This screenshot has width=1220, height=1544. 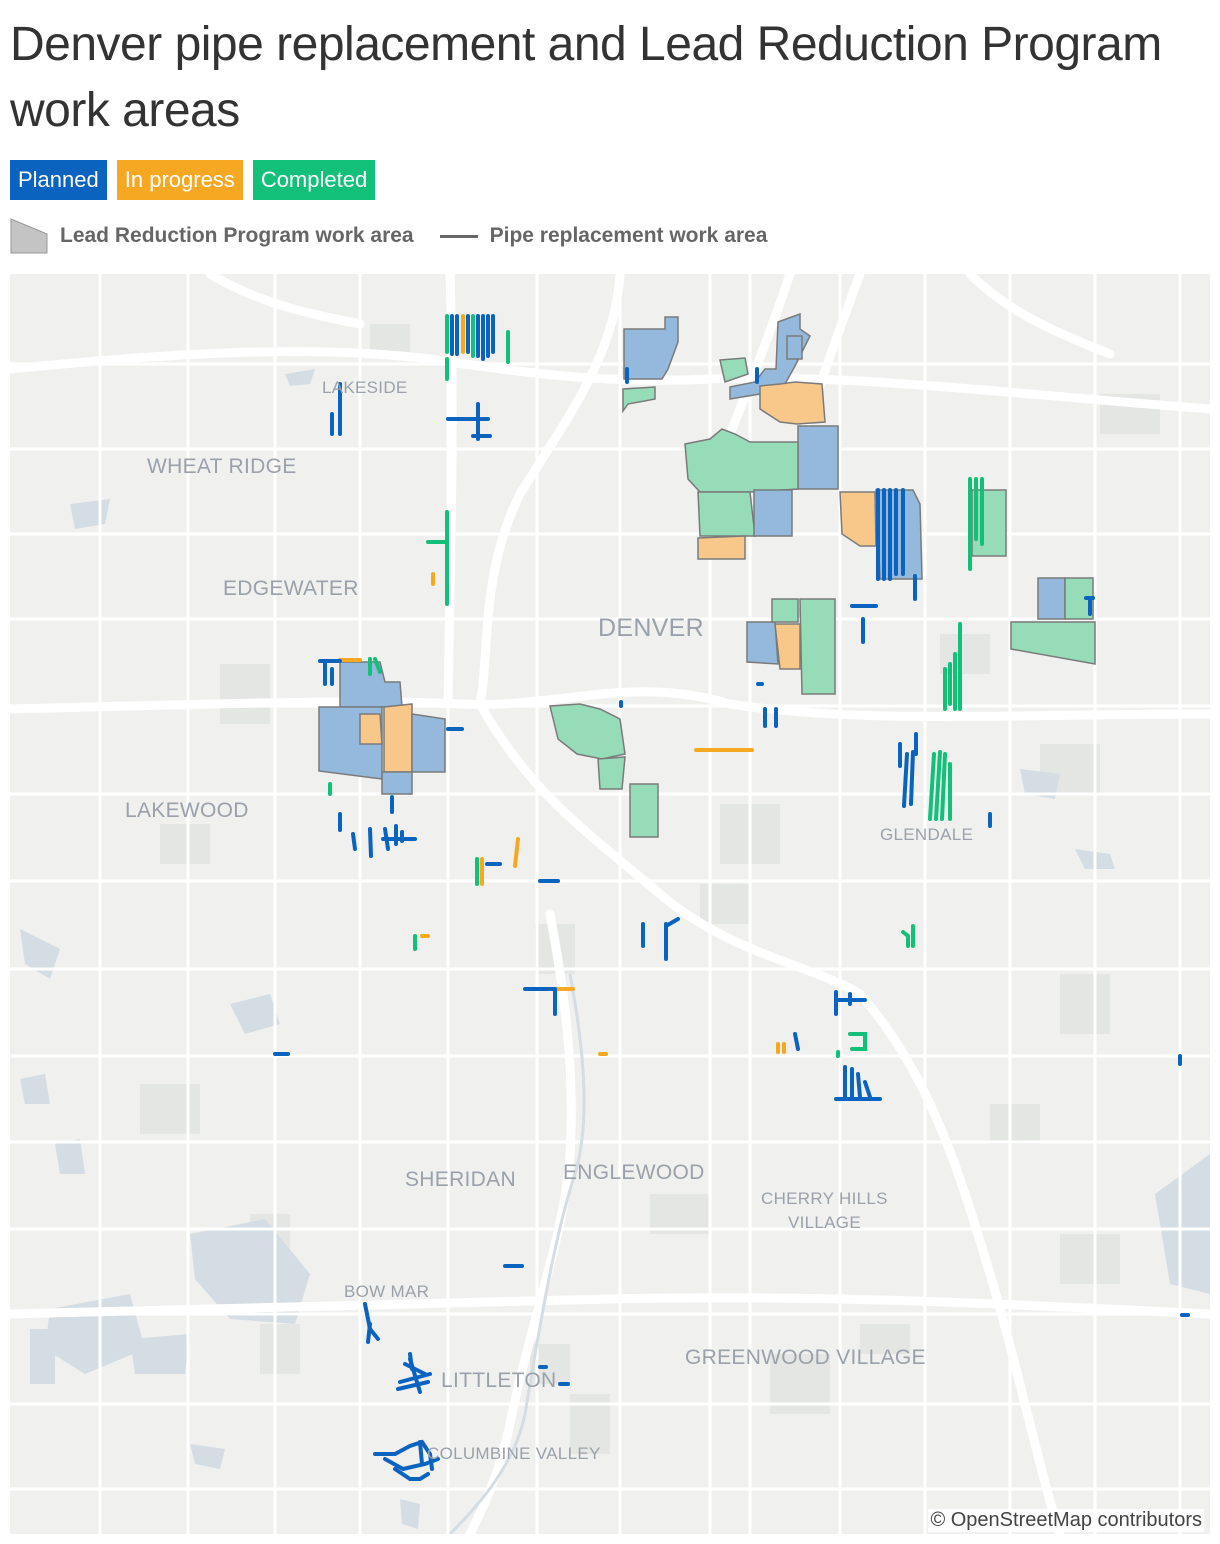 What do you see at coordinates (634, 1172) in the screenshot?
I see `place-label-englewood: ENGLEWOOD` at bounding box center [634, 1172].